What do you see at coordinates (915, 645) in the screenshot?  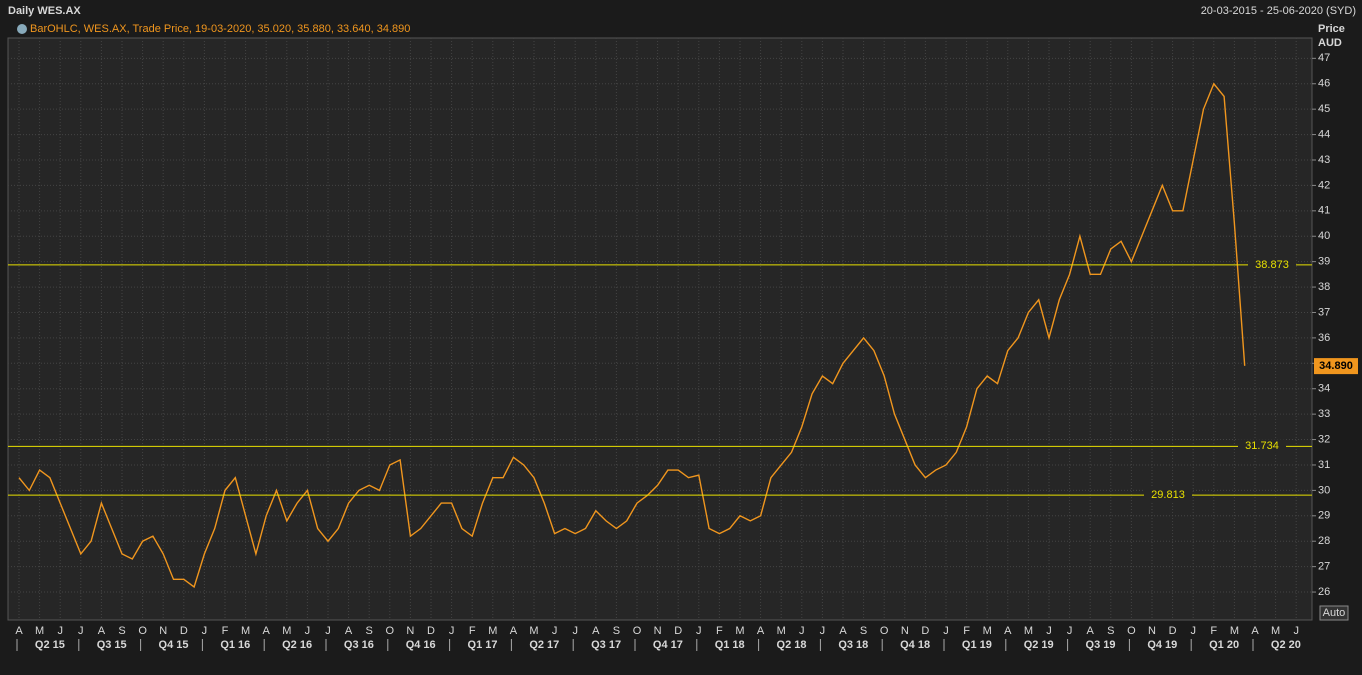 I see `quarter-label: Q4 18` at bounding box center [915, 645].